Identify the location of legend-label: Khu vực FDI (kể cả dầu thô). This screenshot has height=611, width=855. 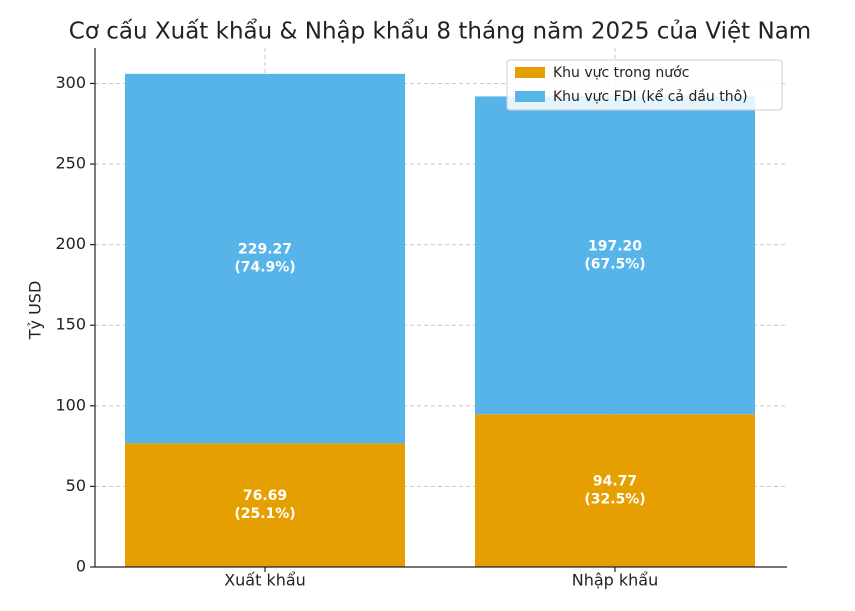
(650, 96).